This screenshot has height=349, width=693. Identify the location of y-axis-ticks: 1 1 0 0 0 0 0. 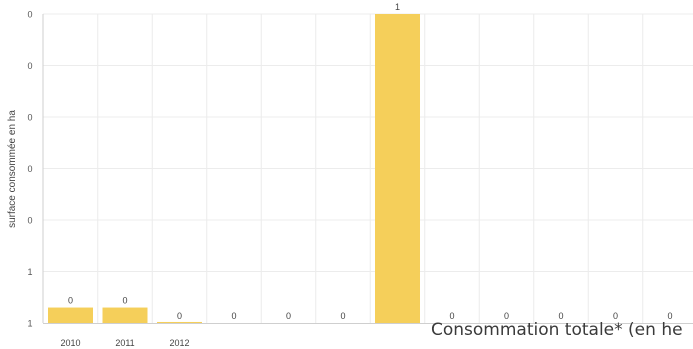
(29, 169).